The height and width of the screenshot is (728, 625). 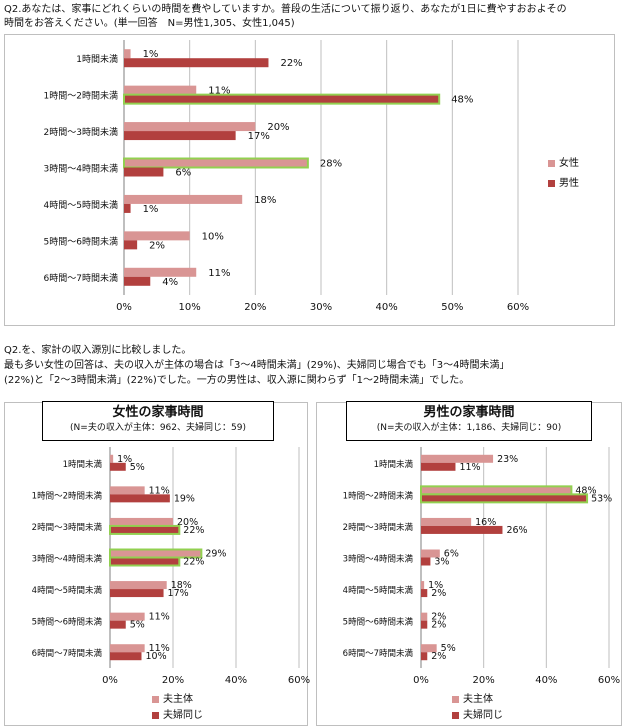 What do you see at coordinates (569, 183) in the screenshot?
I see `chart1-legend-men: 男性` at bounding box center [569, 183].